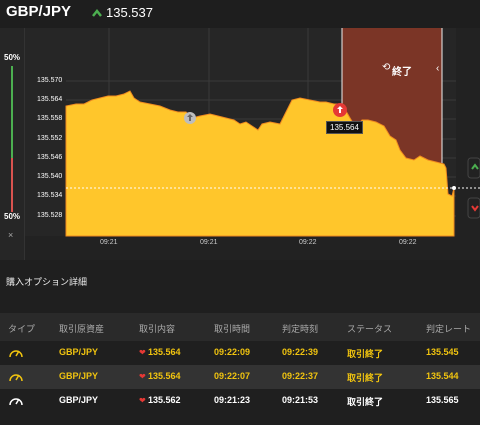 This screenshot has width=480, height=425. What do you see at coordinates (12, 216) in the screenshot?
I see `put-percentage: 50%` at bounding box center [12, 216].